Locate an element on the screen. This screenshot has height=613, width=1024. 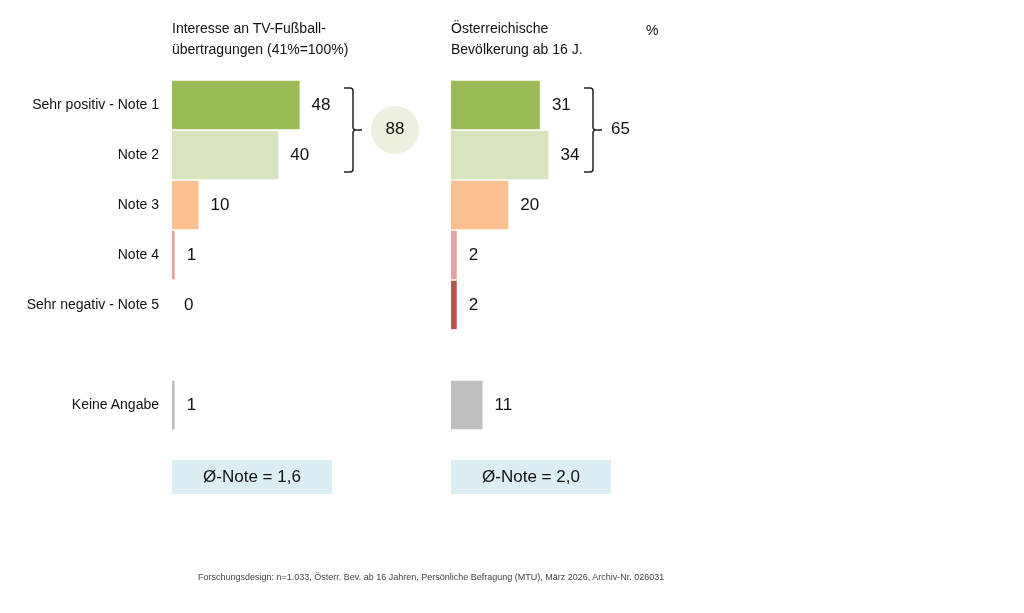
text: 65 is located at coordinates (620, 129).